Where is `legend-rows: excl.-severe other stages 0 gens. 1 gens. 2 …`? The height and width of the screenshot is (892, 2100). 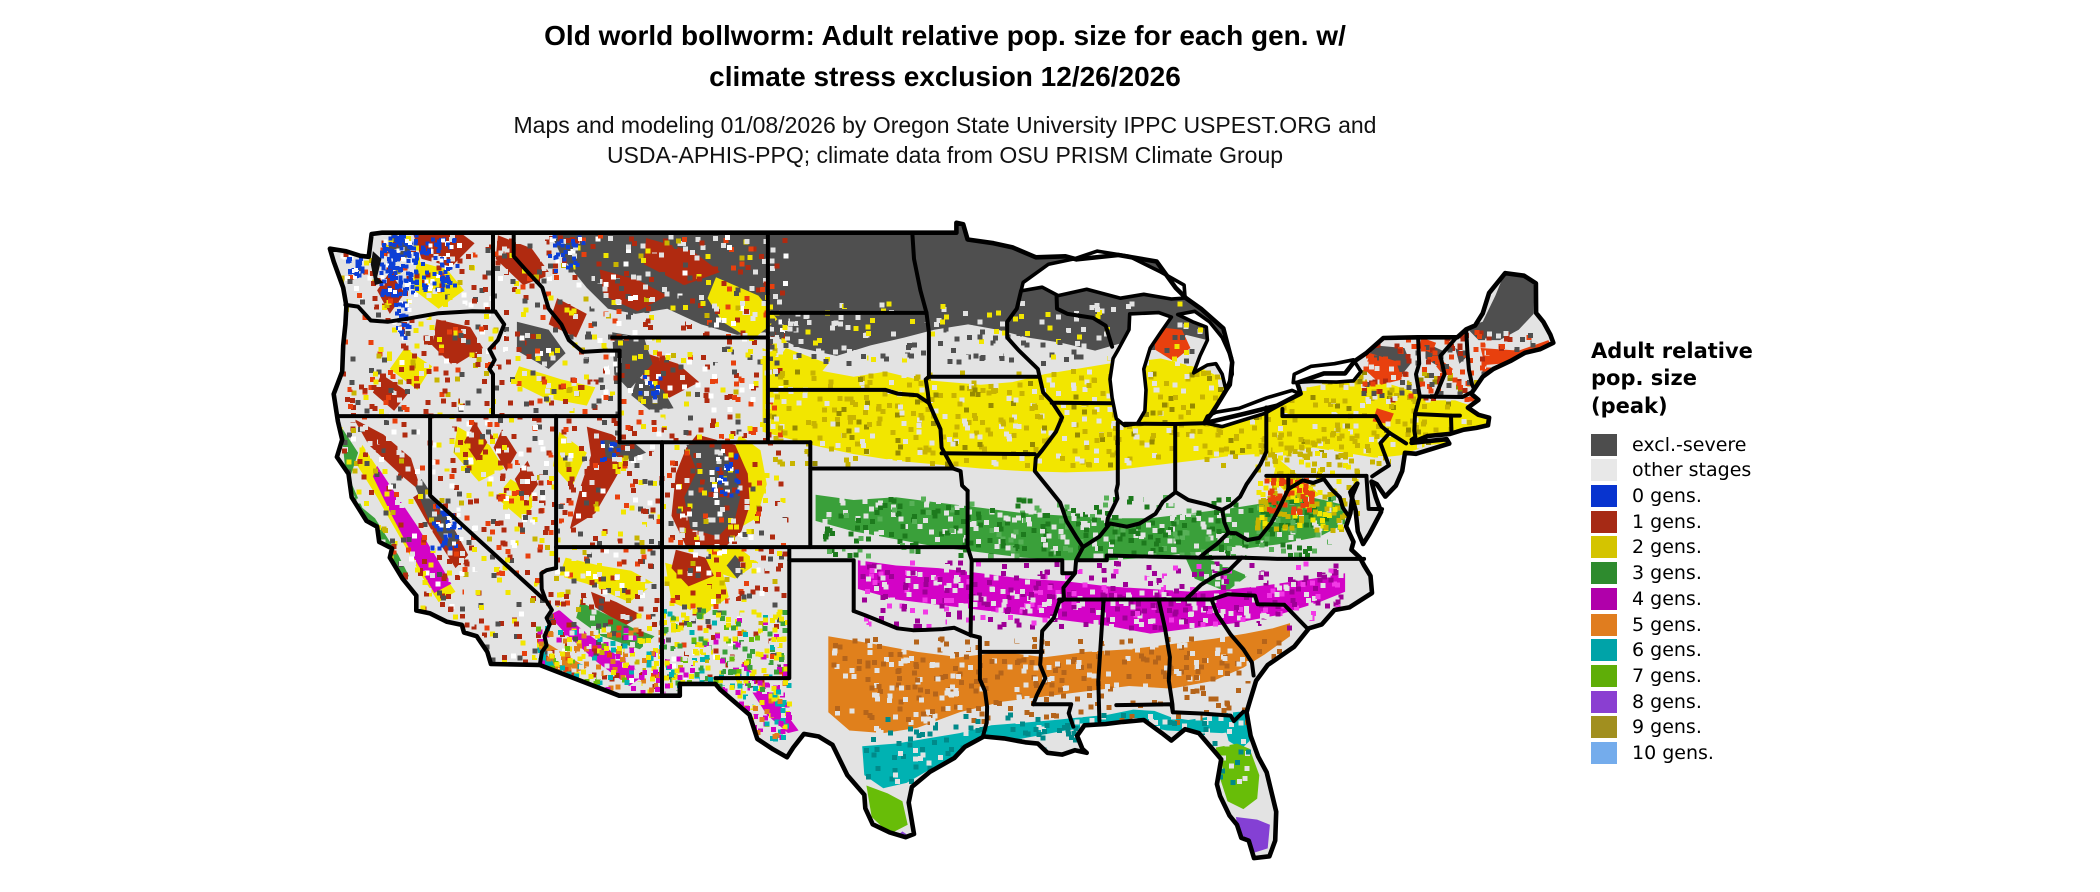
legend-rows: excl.-severe other stages 0 gens. 1 gens. 2 … is located at coordinates (1746, 599).